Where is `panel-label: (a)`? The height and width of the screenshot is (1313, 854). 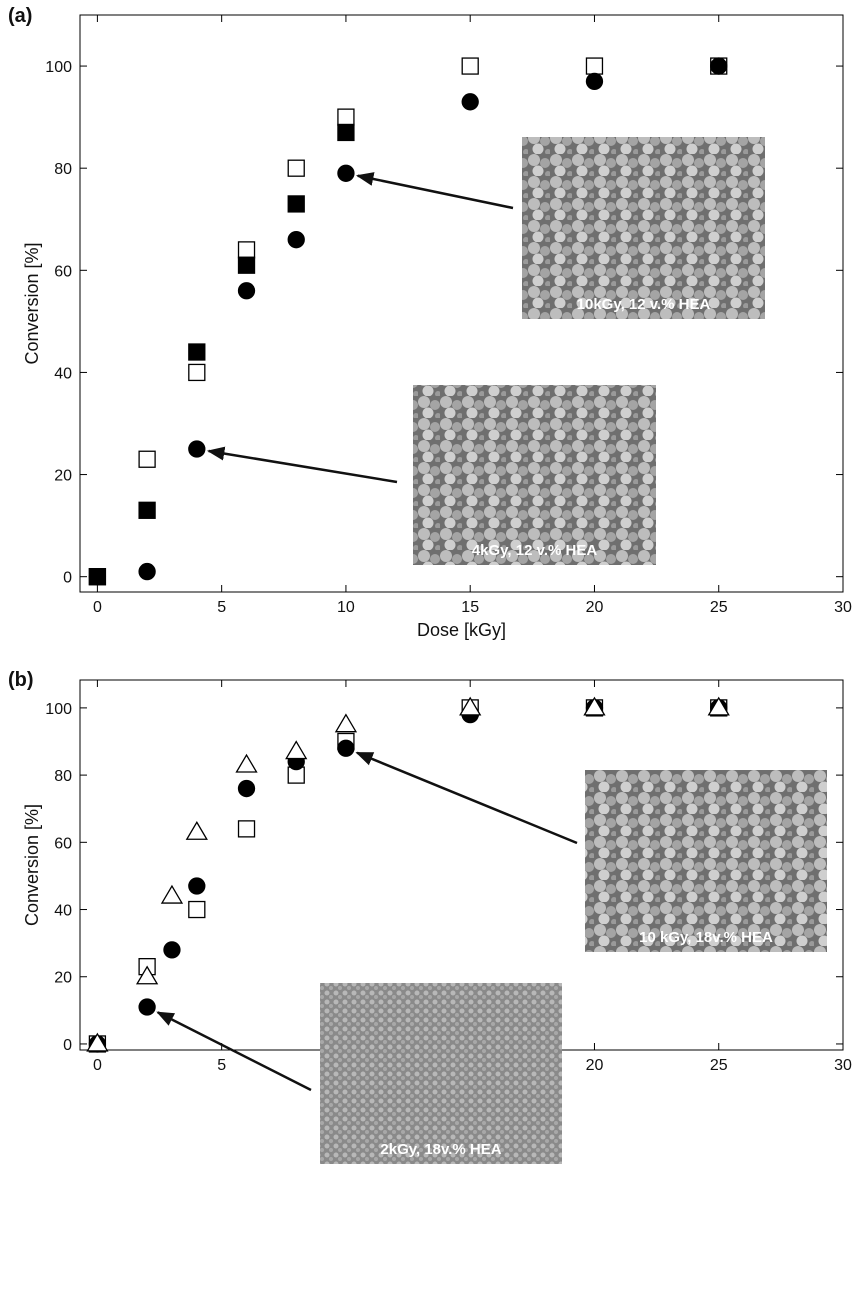 panel-label: (a) is located at coordinates (20, 16).